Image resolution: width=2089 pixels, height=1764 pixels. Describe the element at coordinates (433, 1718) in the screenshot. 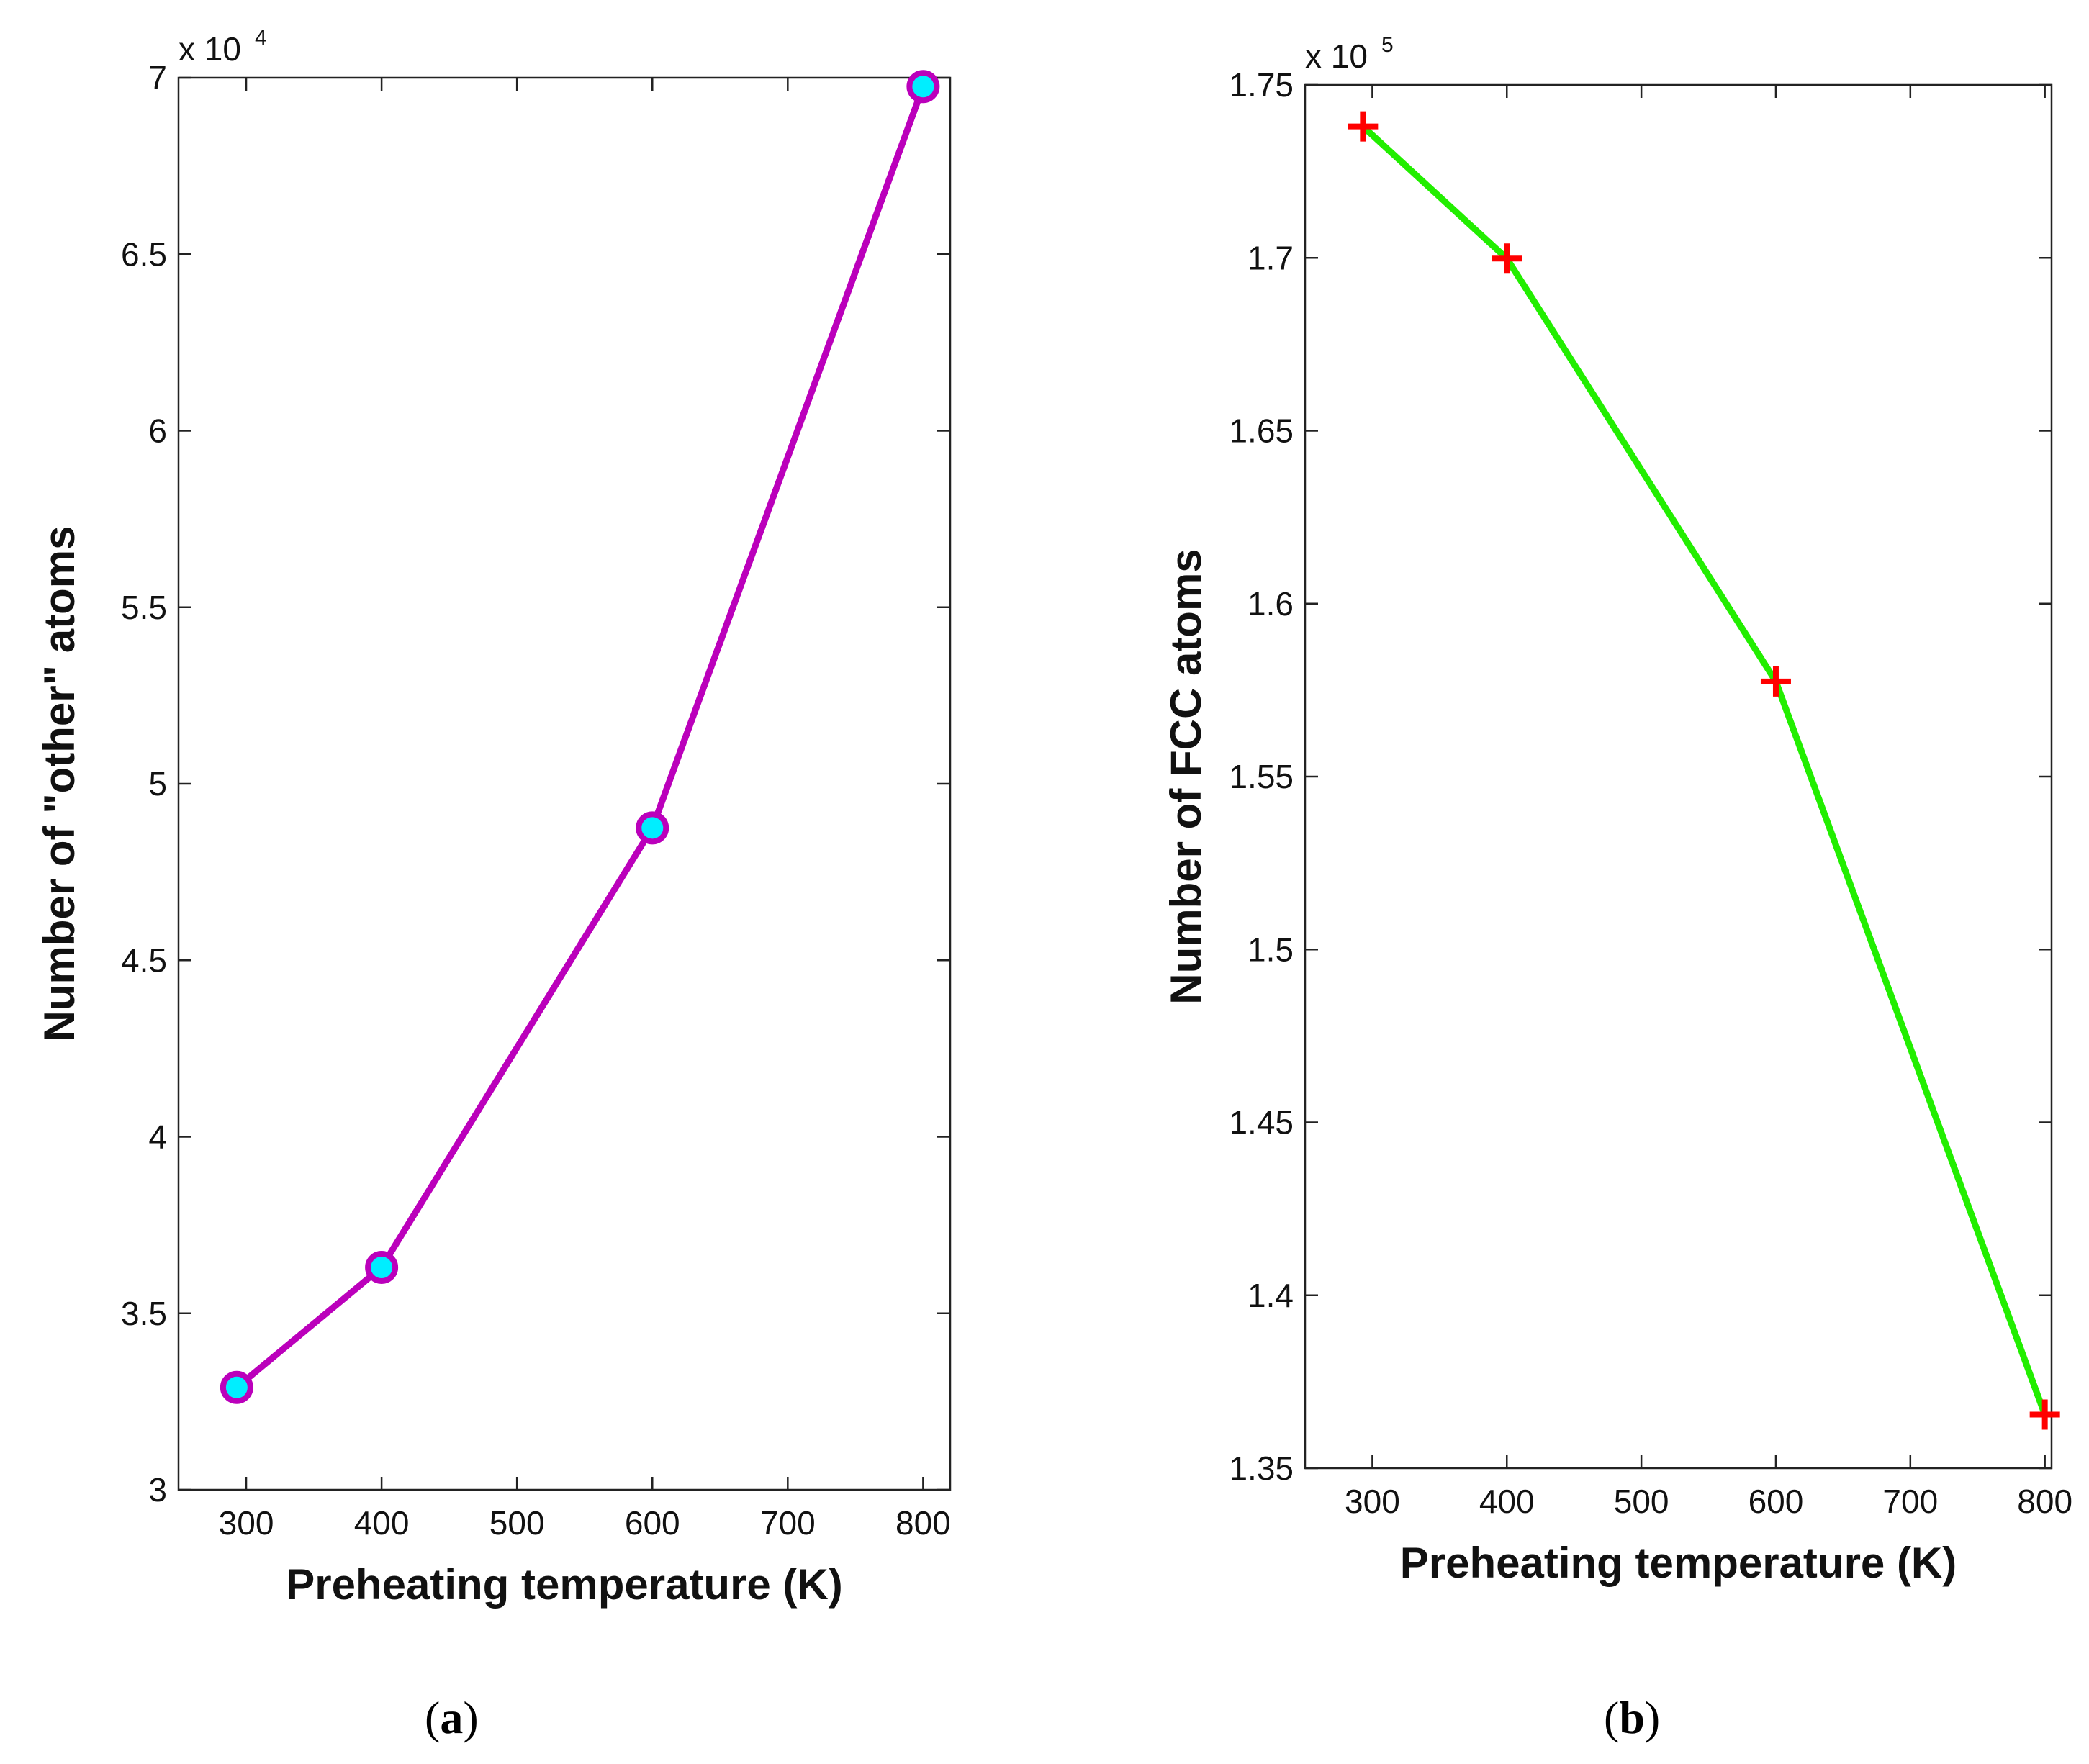

I see `caption-a-open: (` at that location.